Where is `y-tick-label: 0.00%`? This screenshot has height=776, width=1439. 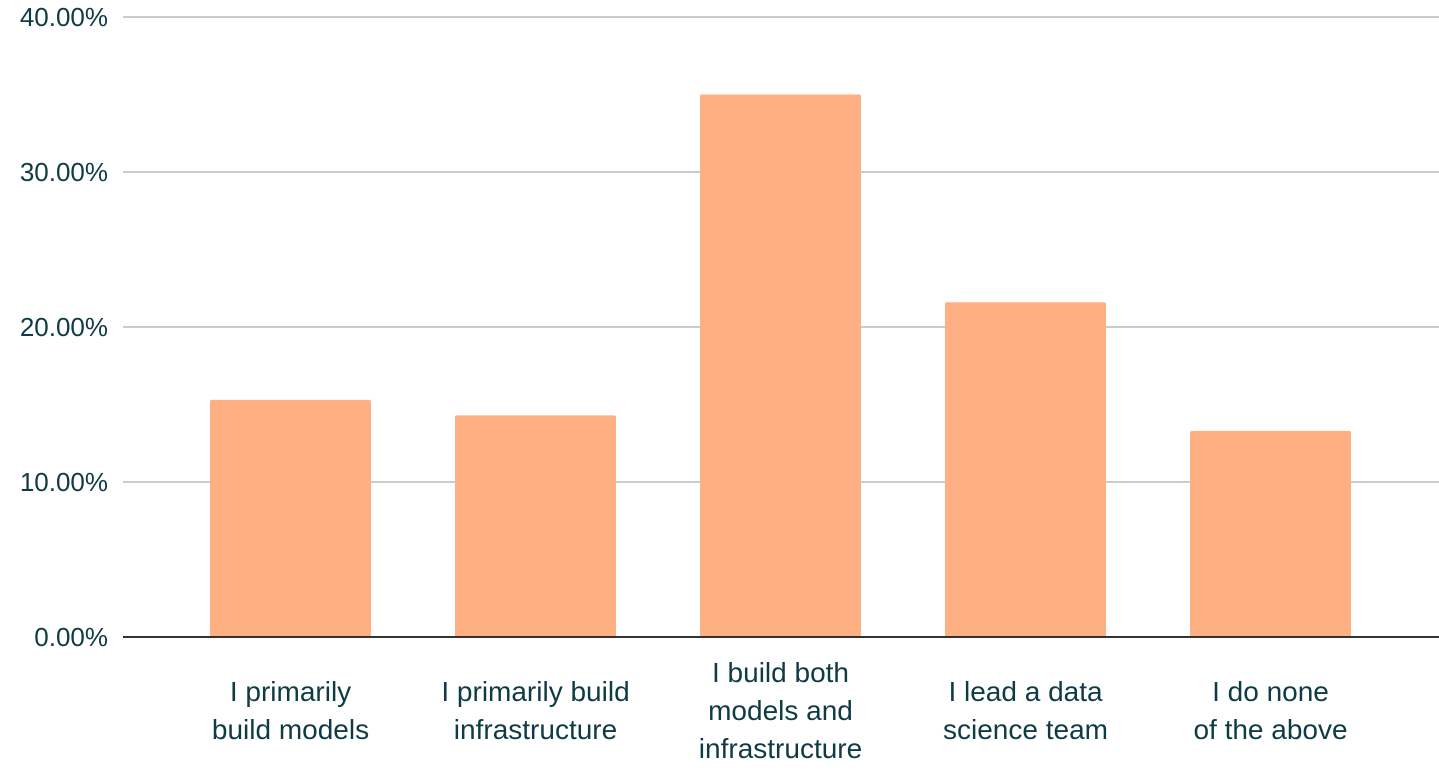
y-tick-label: 0.00% is located at coordinates (71, 637).